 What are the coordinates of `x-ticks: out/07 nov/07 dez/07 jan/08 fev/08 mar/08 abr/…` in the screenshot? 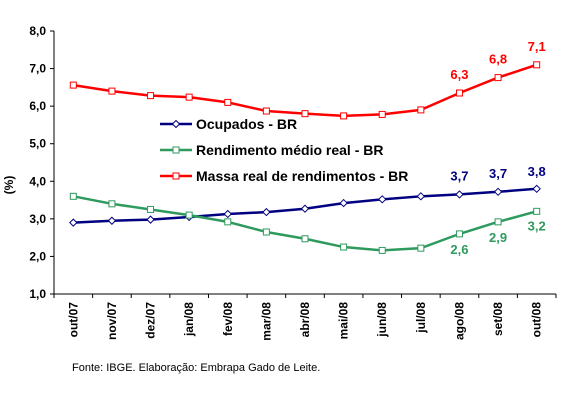 It's located at (305, 317).